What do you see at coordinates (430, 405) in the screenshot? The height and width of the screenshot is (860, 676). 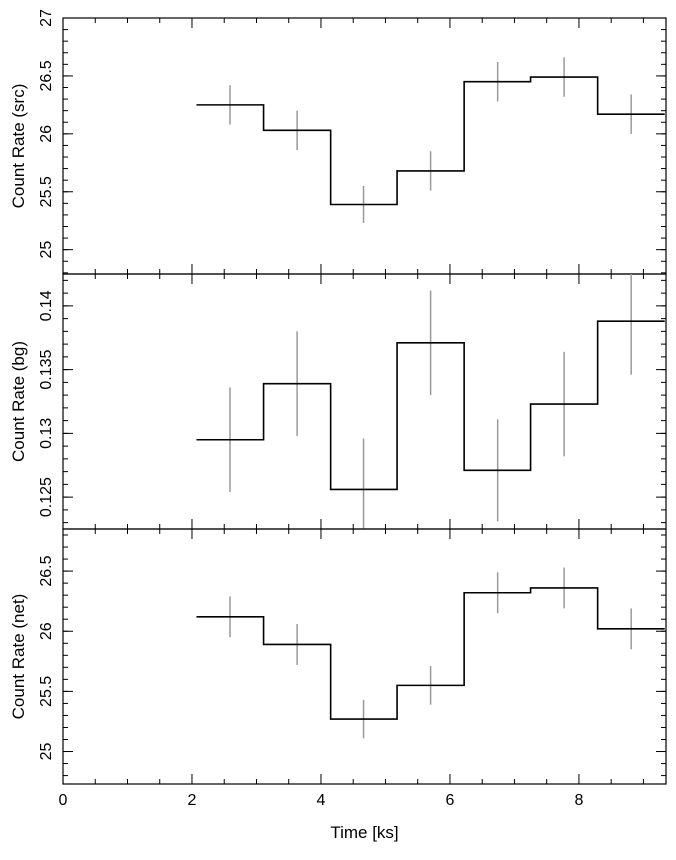 I see `step-line-bg` at bounding box center [430, 405].